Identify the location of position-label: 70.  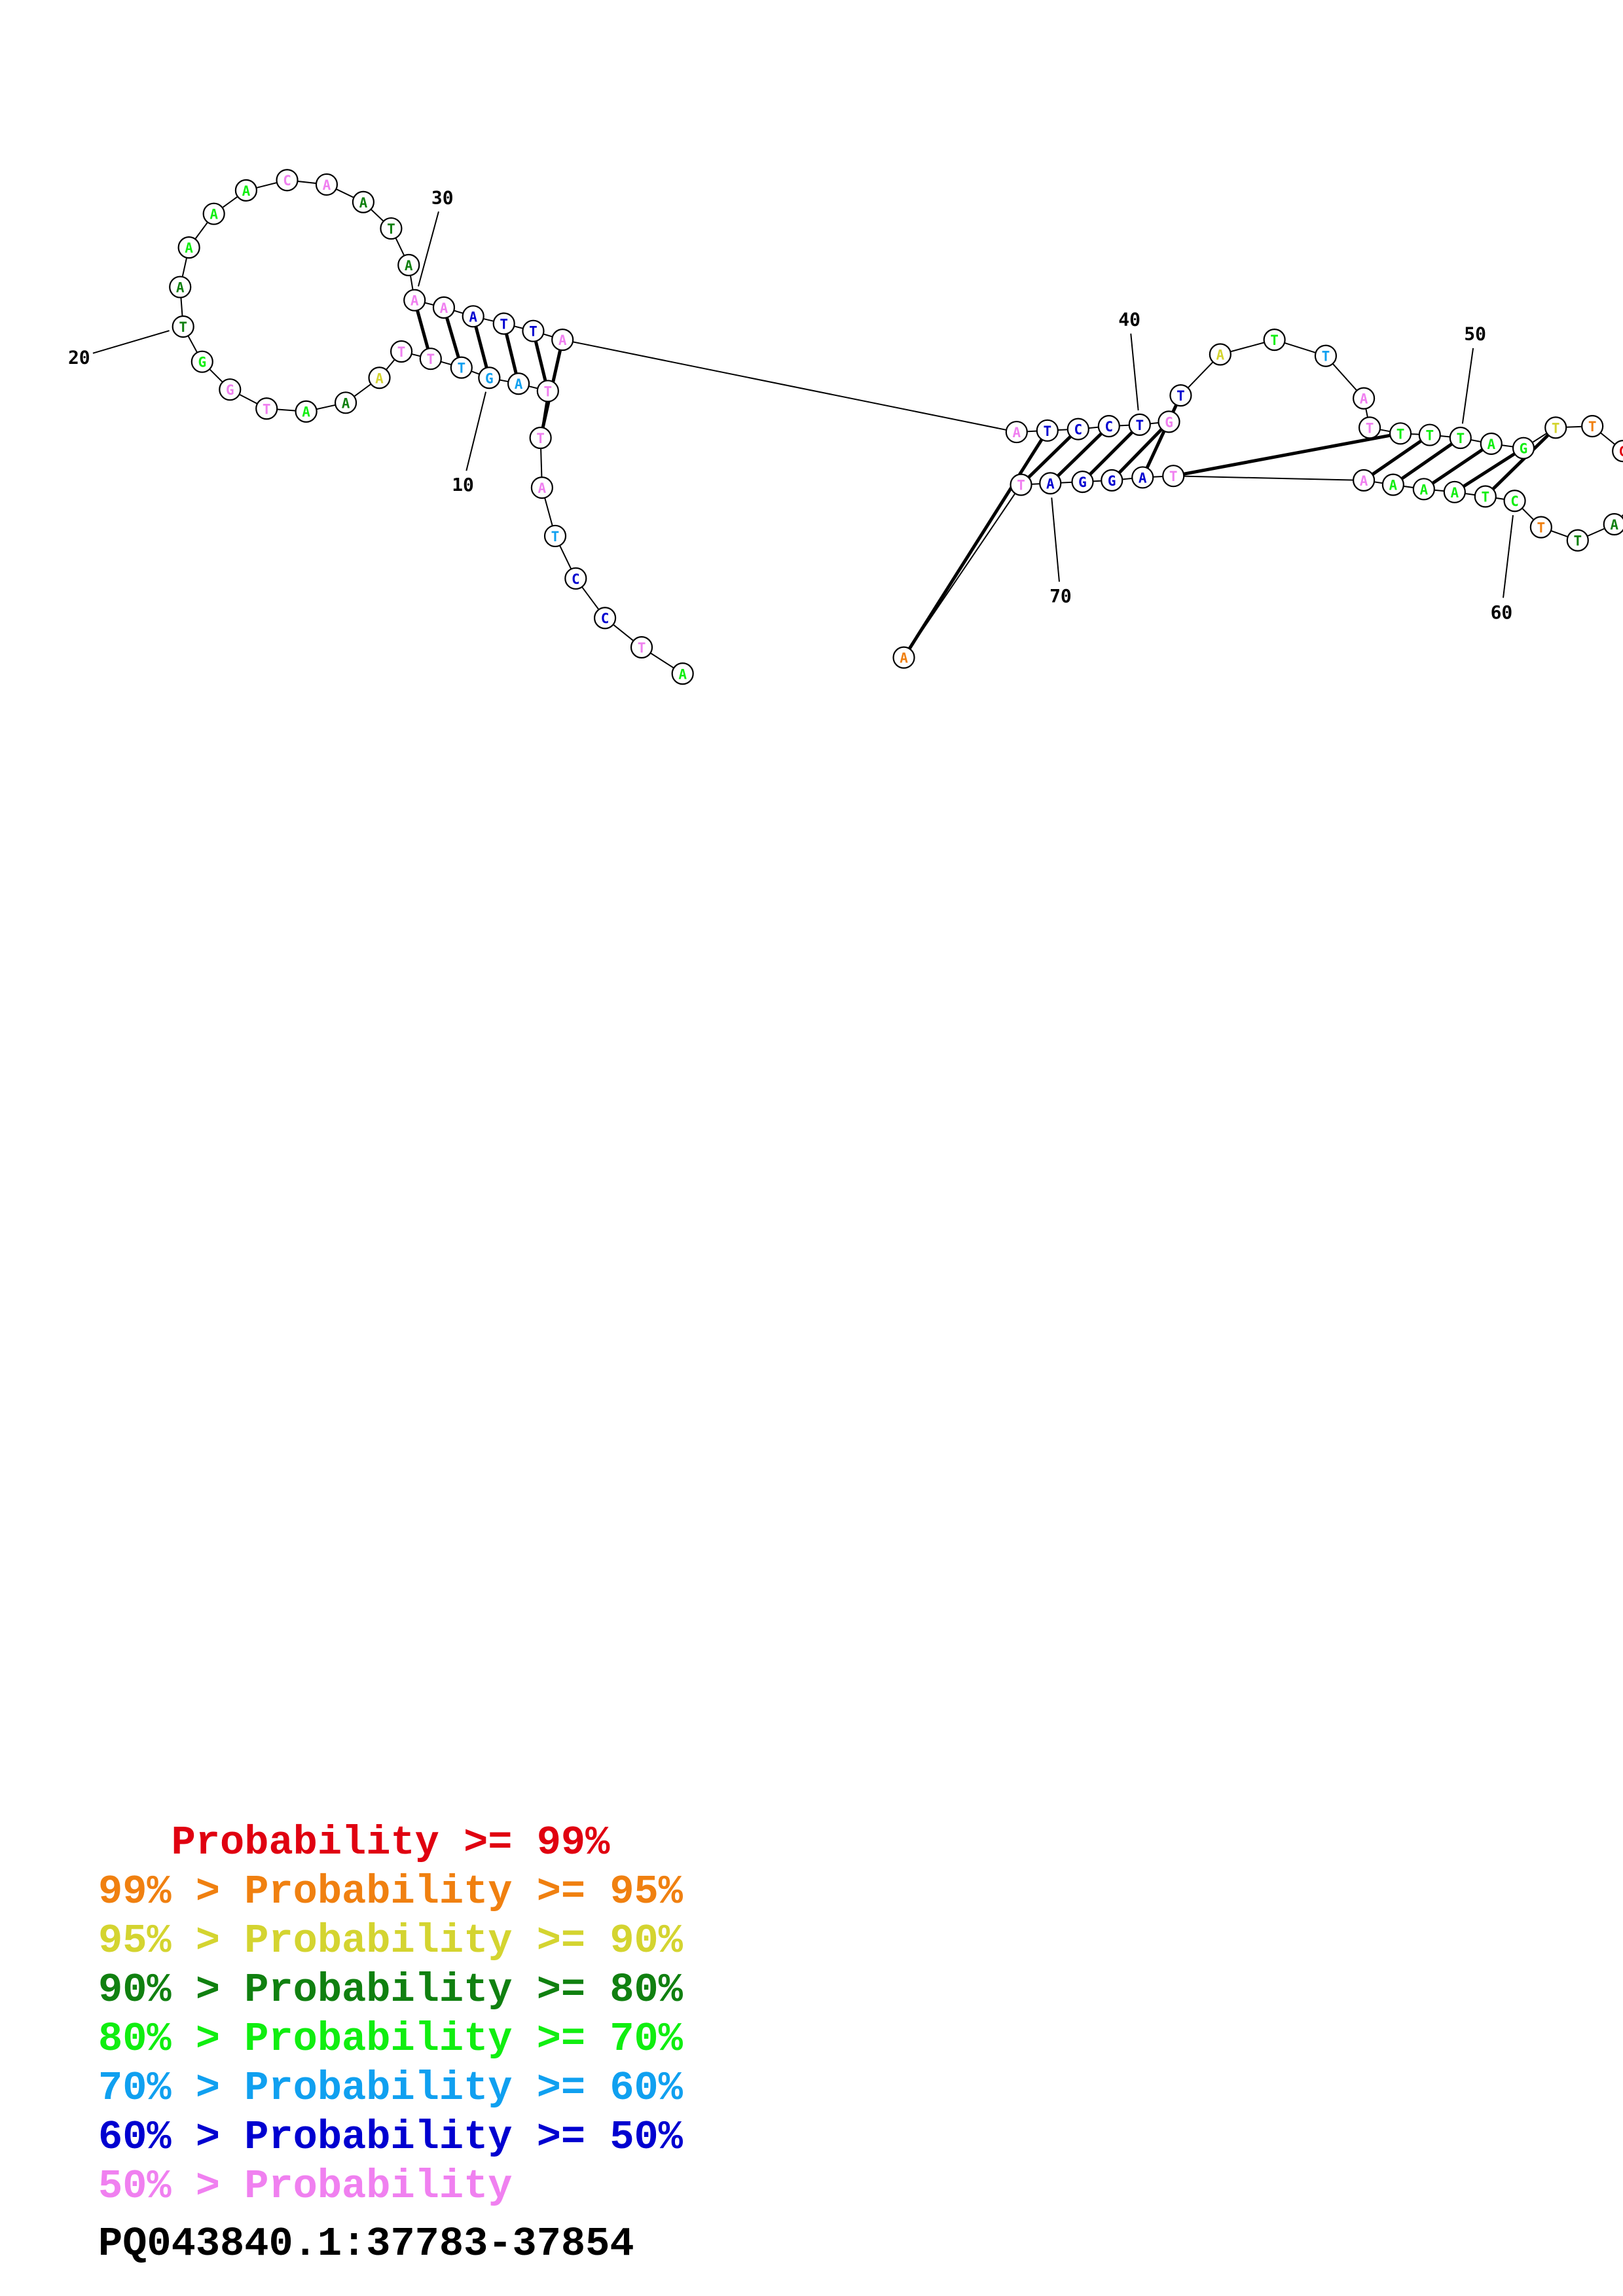
(1060, 596).